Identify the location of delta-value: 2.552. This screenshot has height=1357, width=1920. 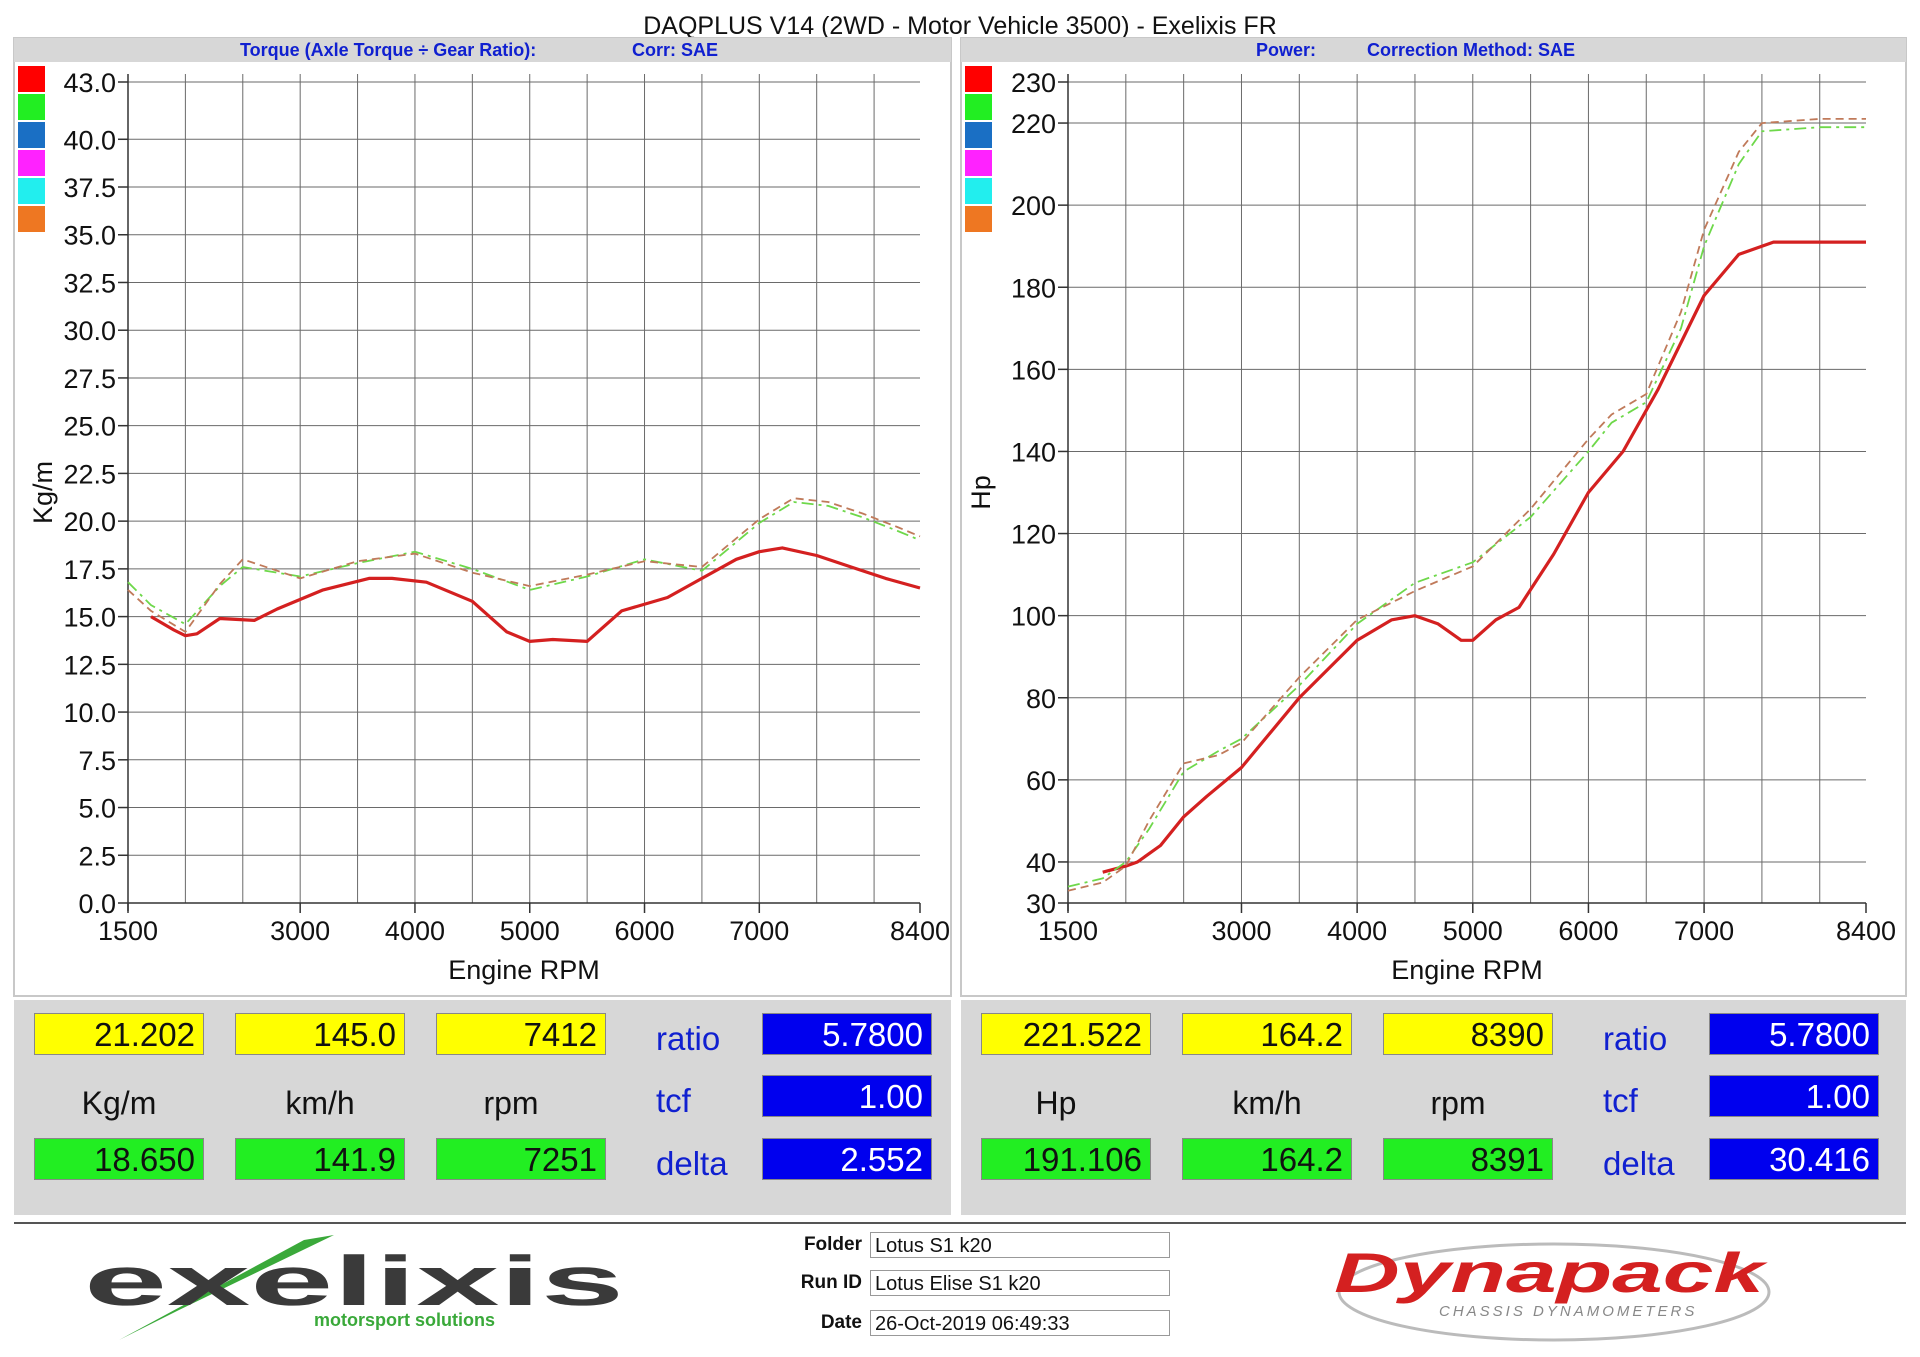
(847, 1159).